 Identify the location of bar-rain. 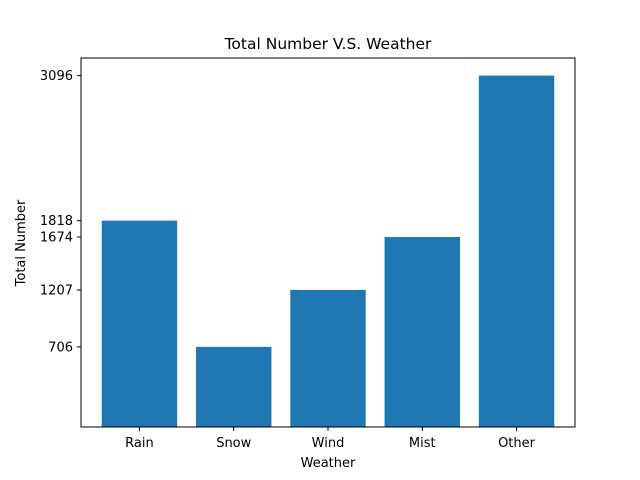
(139, 323).